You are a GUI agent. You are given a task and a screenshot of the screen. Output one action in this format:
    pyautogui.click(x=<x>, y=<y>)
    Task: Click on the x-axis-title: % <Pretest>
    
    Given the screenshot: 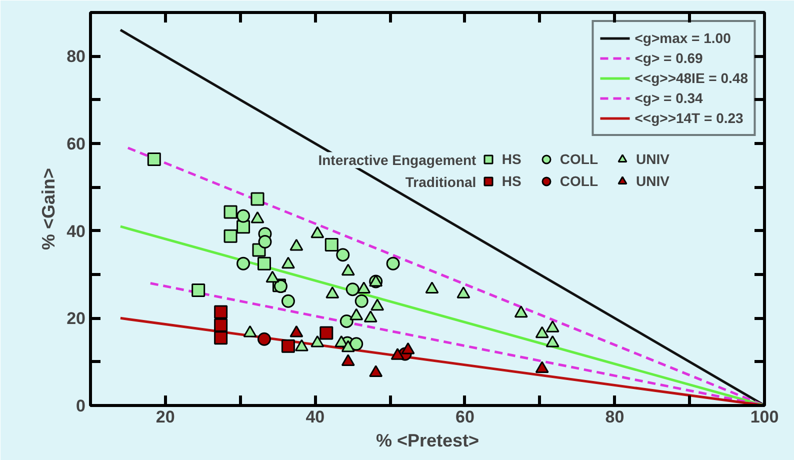 What is the action you would take?
    pyautogui.click(x=428, y=440)
    